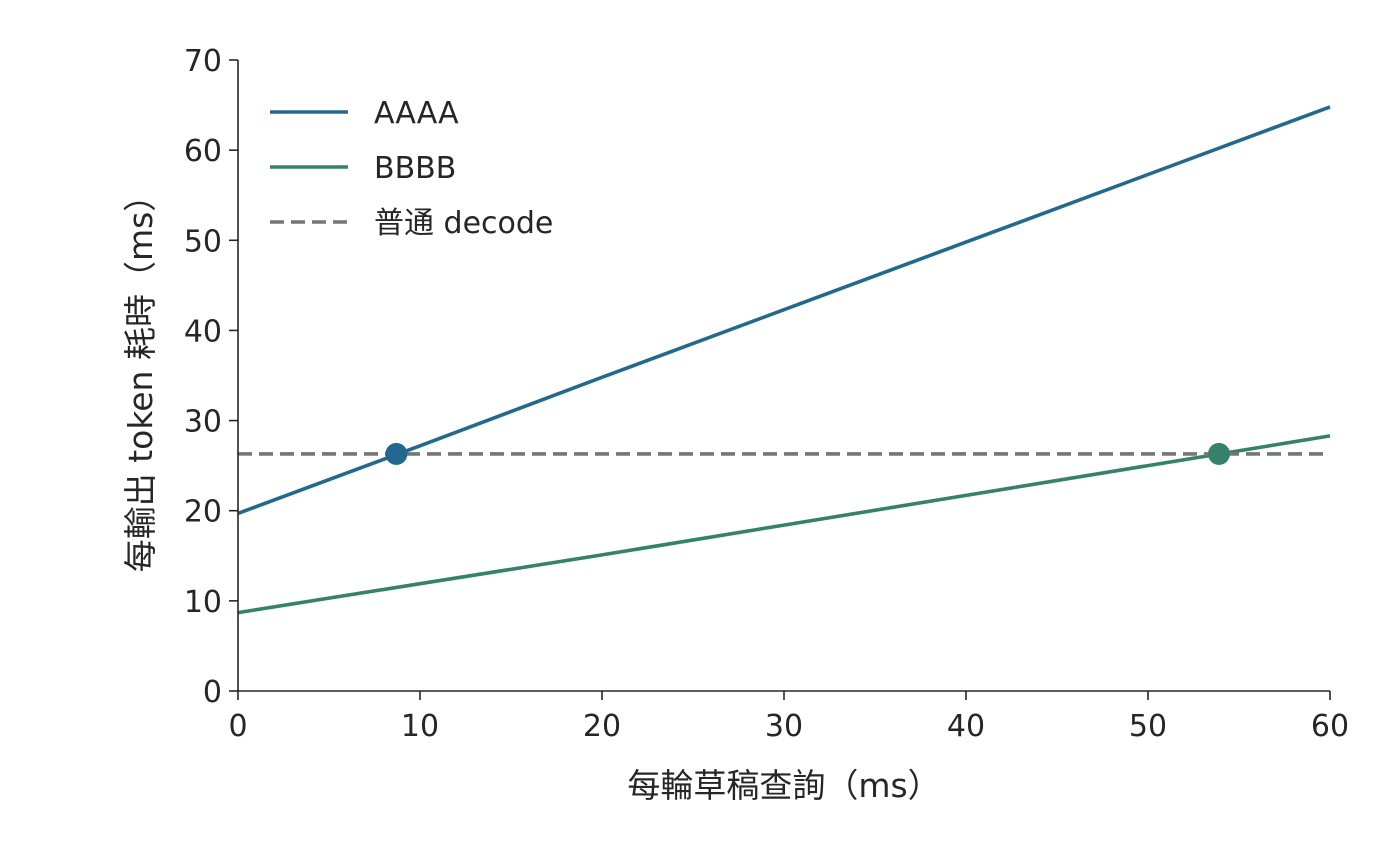 This screenshot has width=1400, height=864. What do you see at coordinates (416, 113) in the screenshot?
I see `legend-label-1: AAAA` at bounding box center [416, 113].